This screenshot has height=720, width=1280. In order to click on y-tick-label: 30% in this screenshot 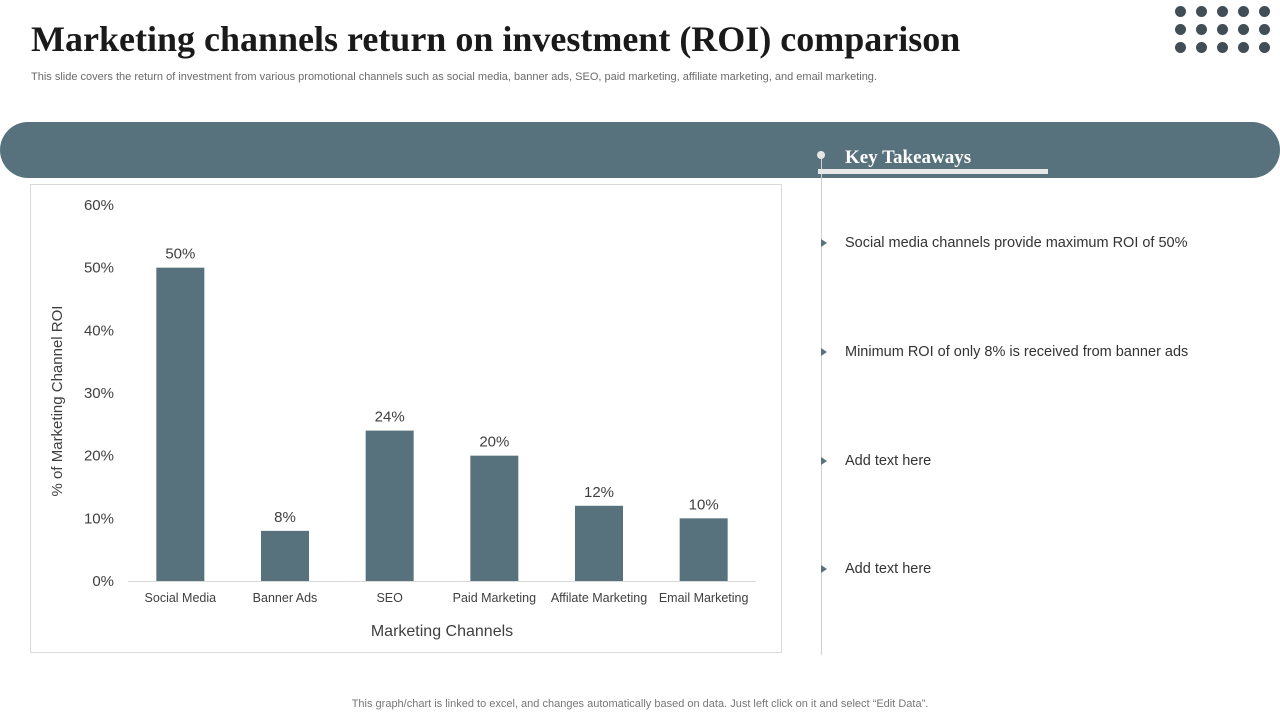, I will do `click(99, 393)`.